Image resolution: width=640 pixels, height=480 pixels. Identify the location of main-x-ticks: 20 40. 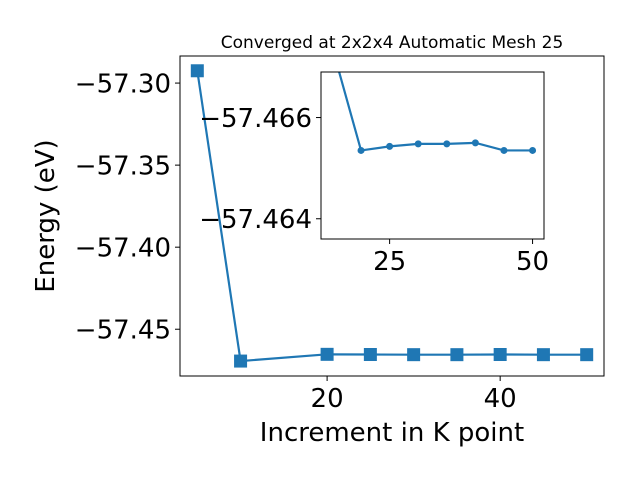
(414, 395).